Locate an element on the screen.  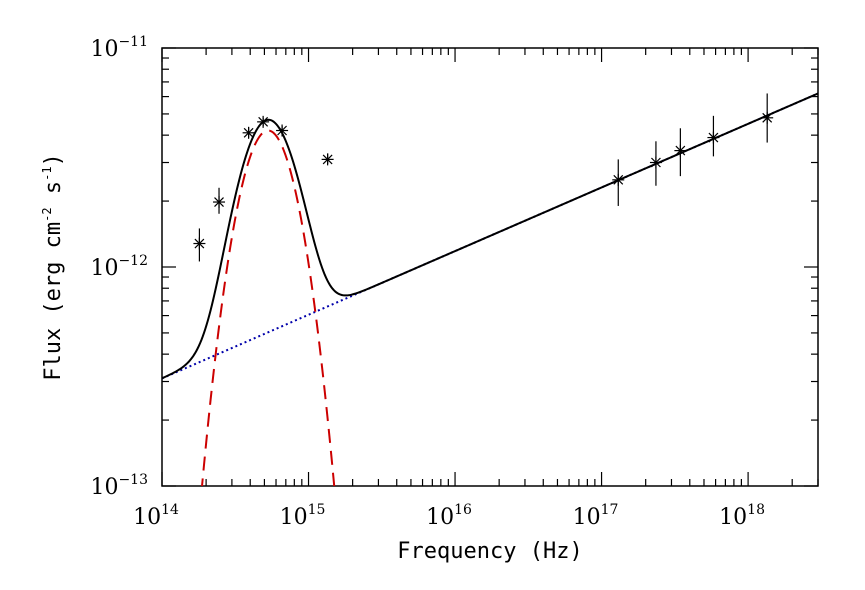
y-tick-label: 10−12 is located at coordinates (119, 267).